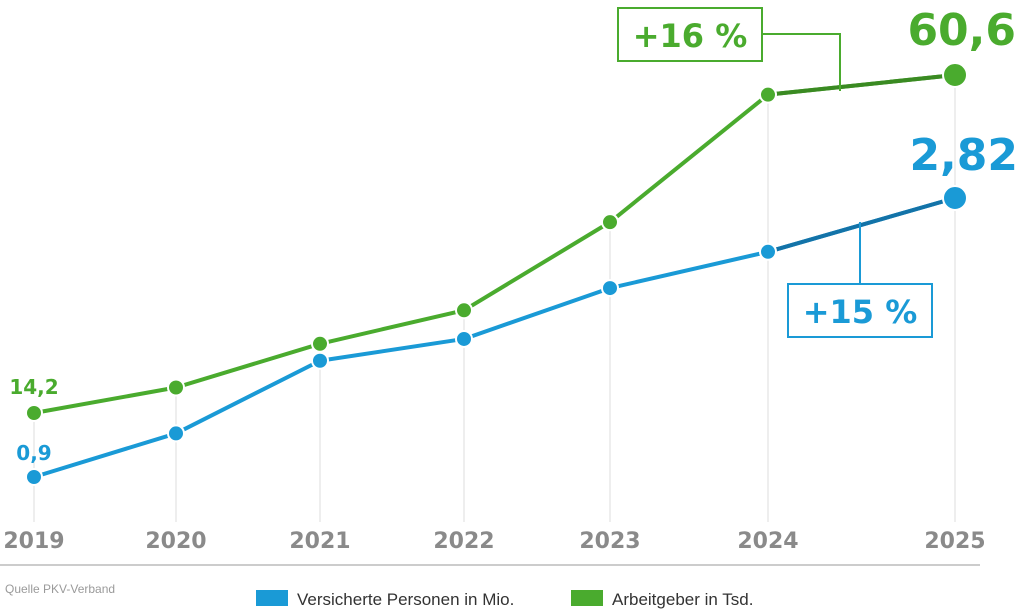 The width and height of the screenshot is (1024, 611). What do you see at coordinates (963, 155) in the screenshot?
I see `end-label-versicherte: 2,82` at bounding box center [963, 155].